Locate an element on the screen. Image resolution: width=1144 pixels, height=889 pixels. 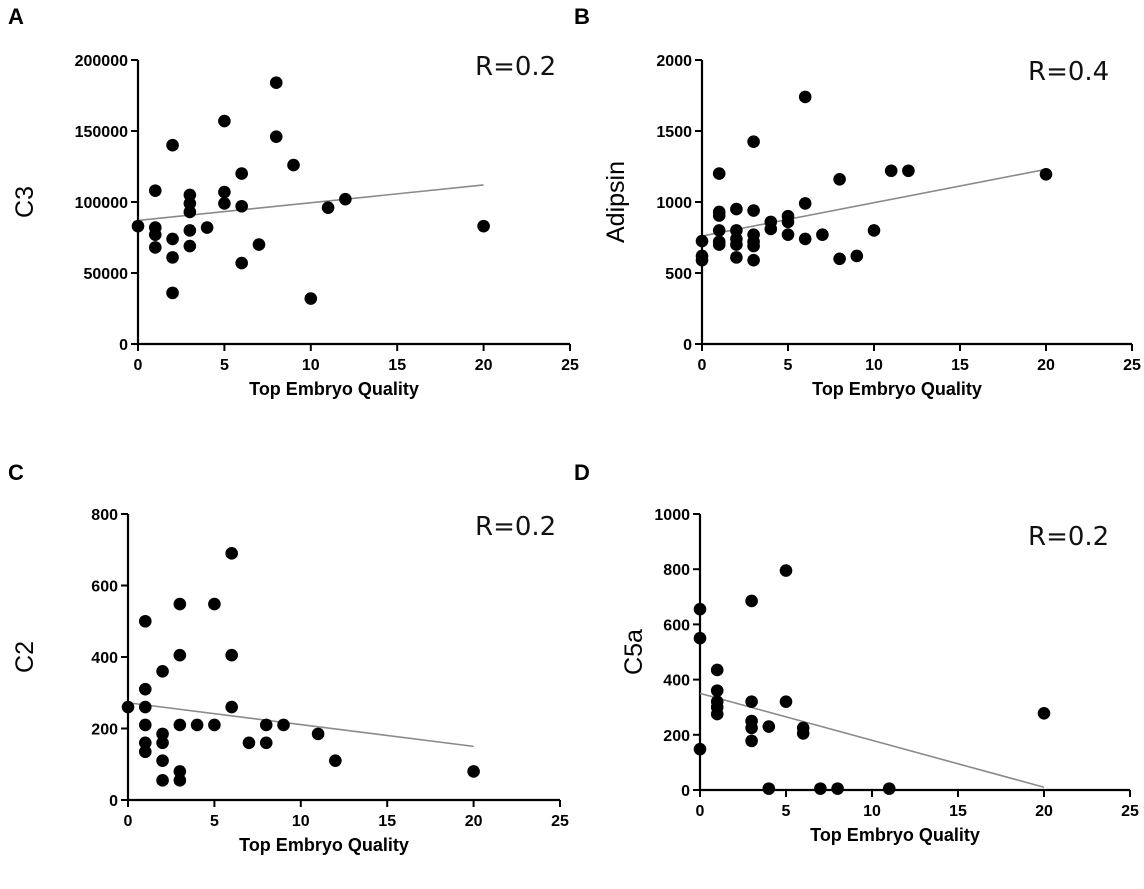
x-tick-label-b-5: 5 is located at coordinates (788, 365).